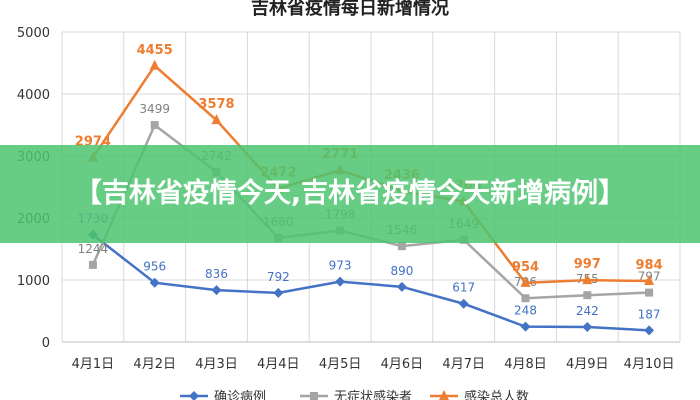 This screenshot has width=700, height=400. I want to click on data-label: 242, so click(587, 311).